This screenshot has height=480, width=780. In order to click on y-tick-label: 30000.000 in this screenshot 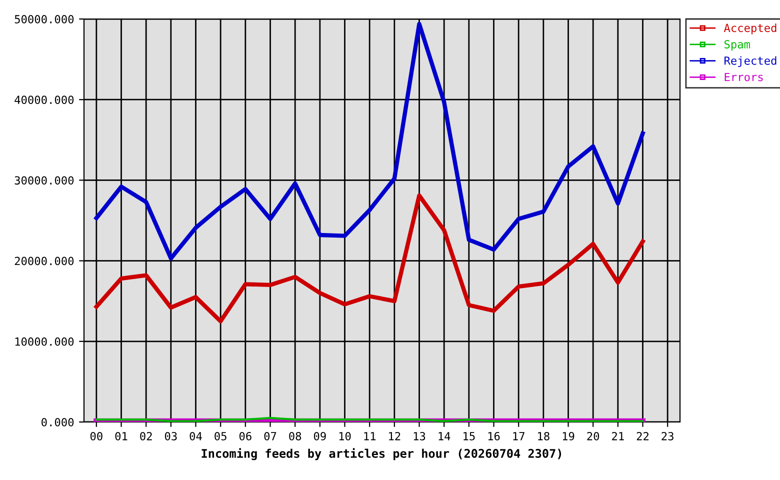, I will do `click(44, 180)`.